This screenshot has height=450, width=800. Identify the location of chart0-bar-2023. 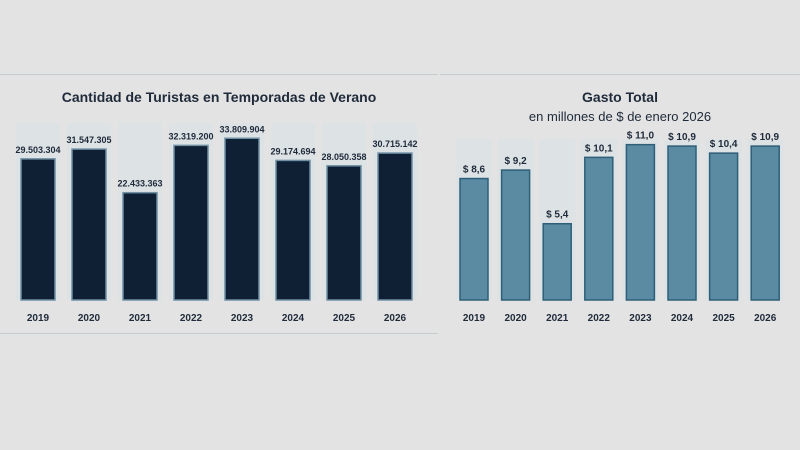
(242, 219).